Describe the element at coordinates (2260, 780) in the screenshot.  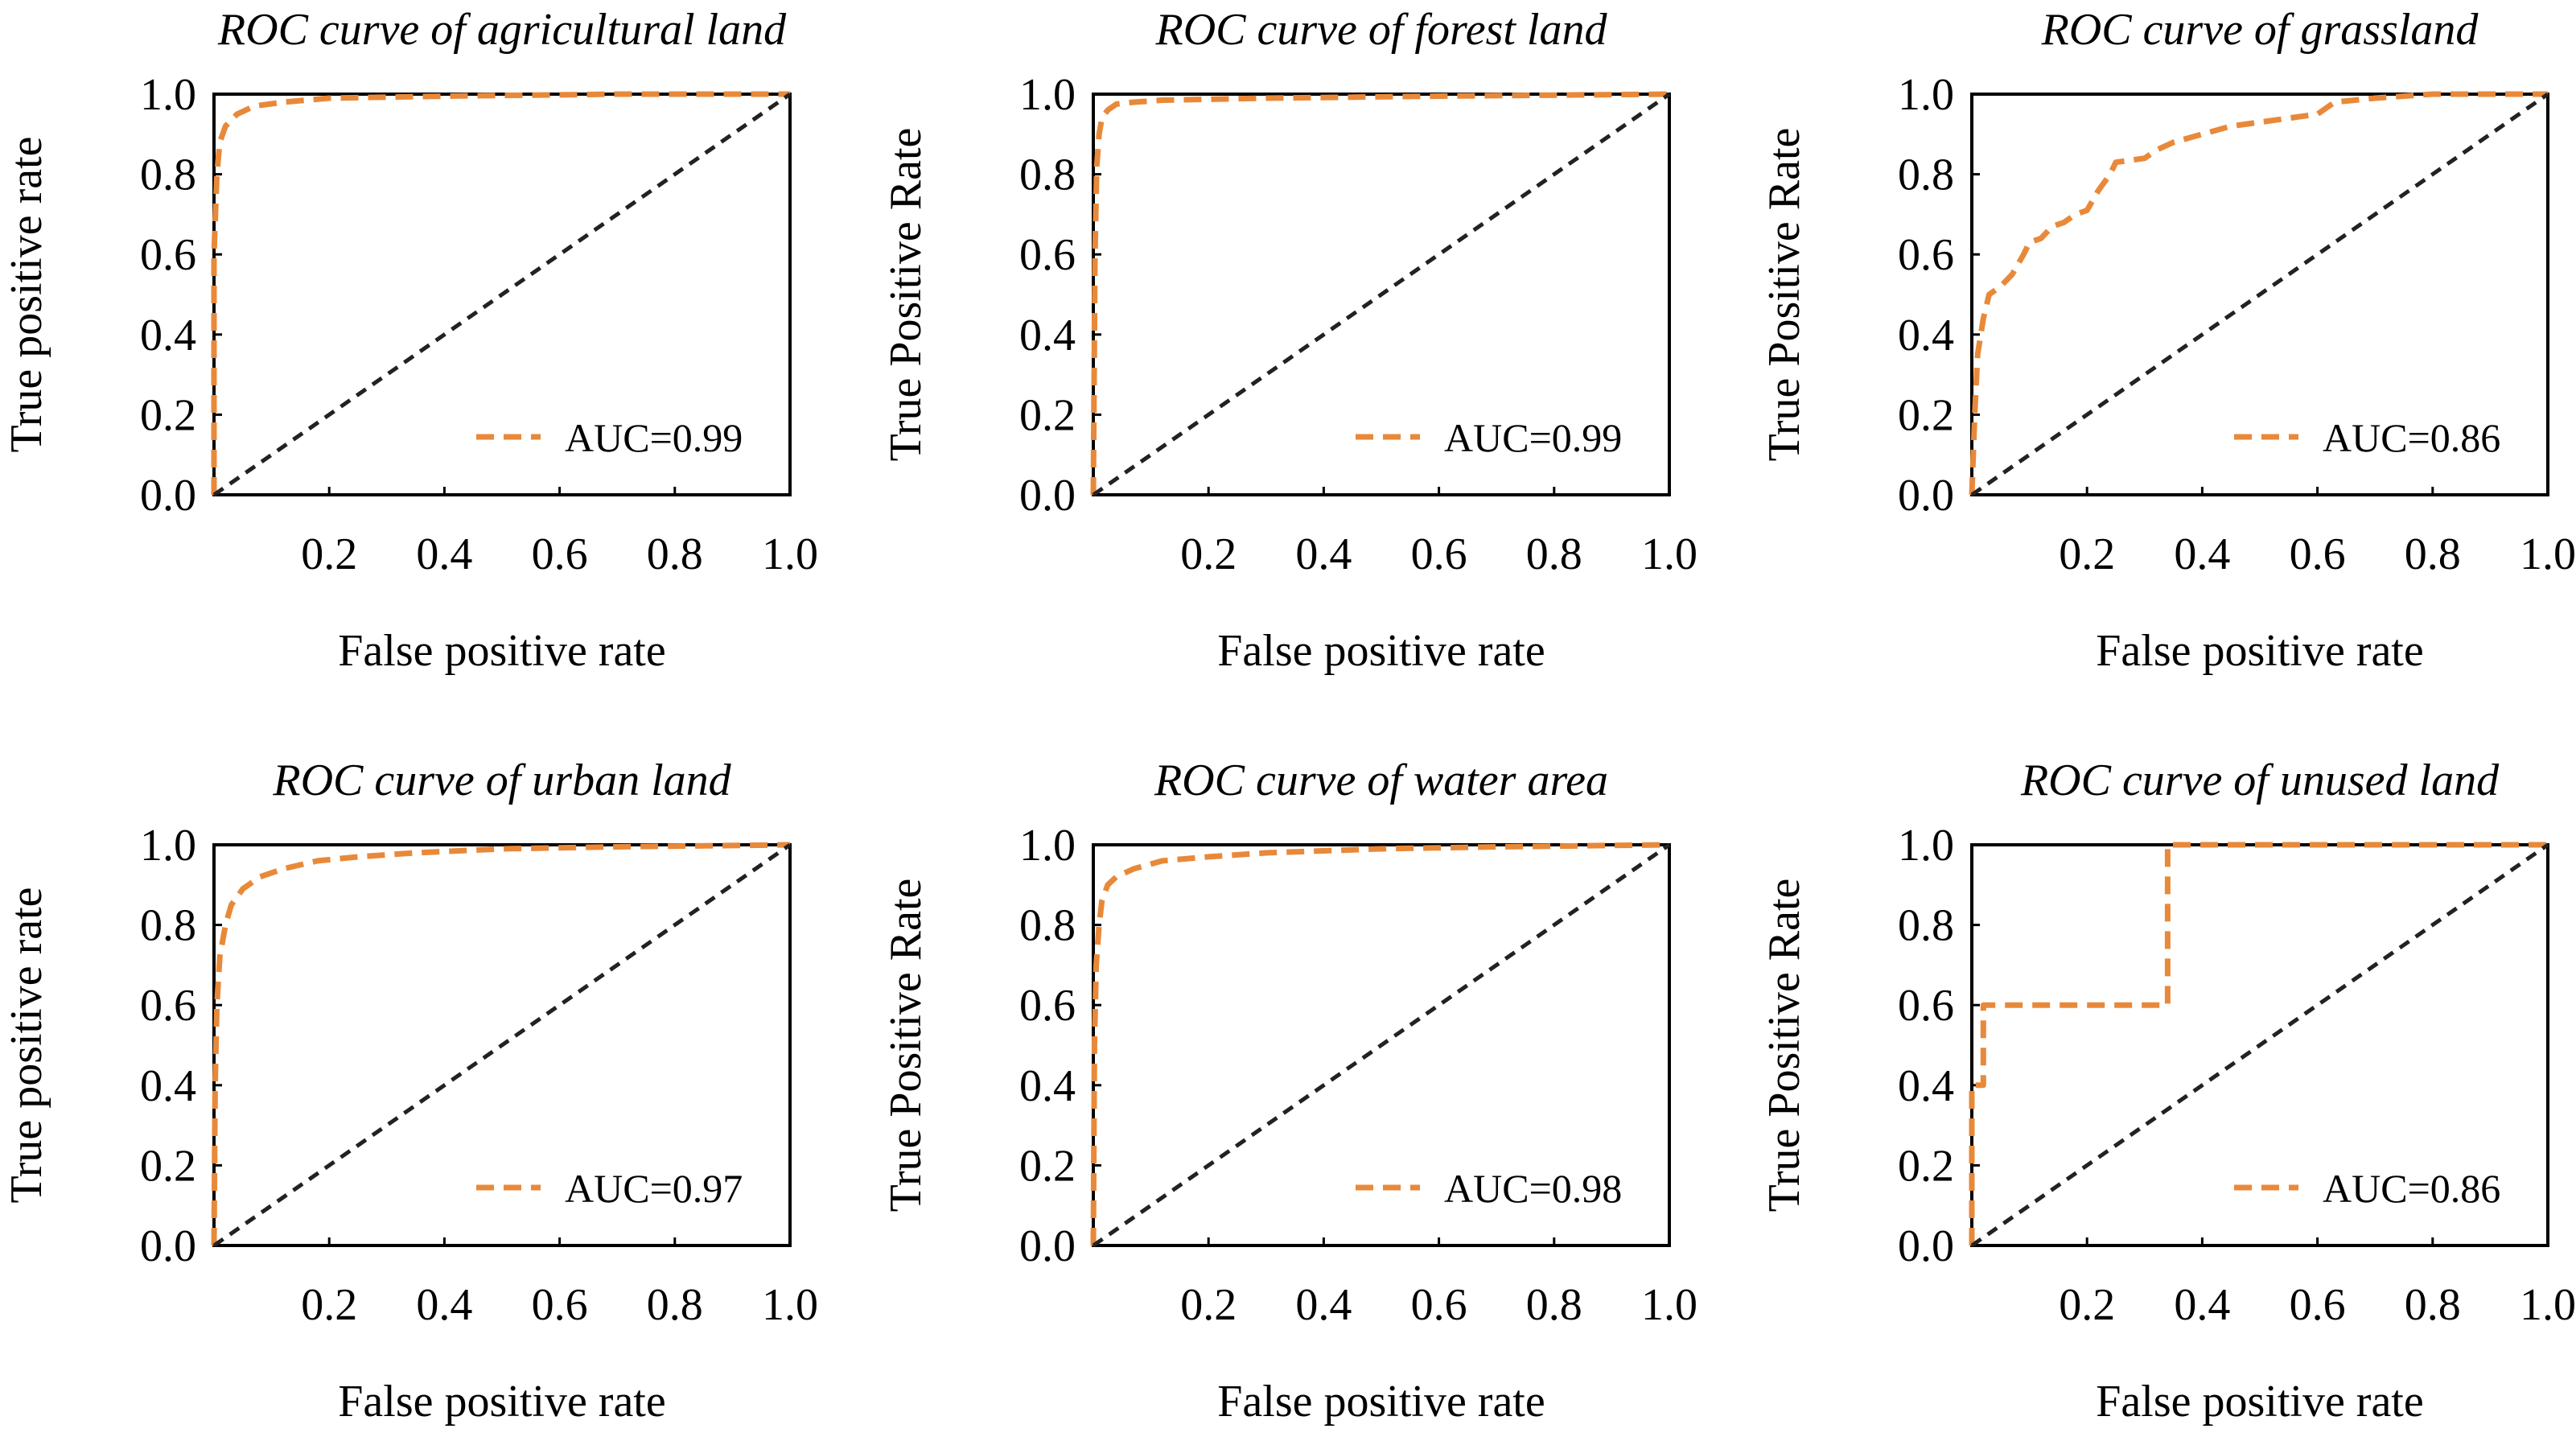
I see `chart-title: ROC curve of unused land` at that location.